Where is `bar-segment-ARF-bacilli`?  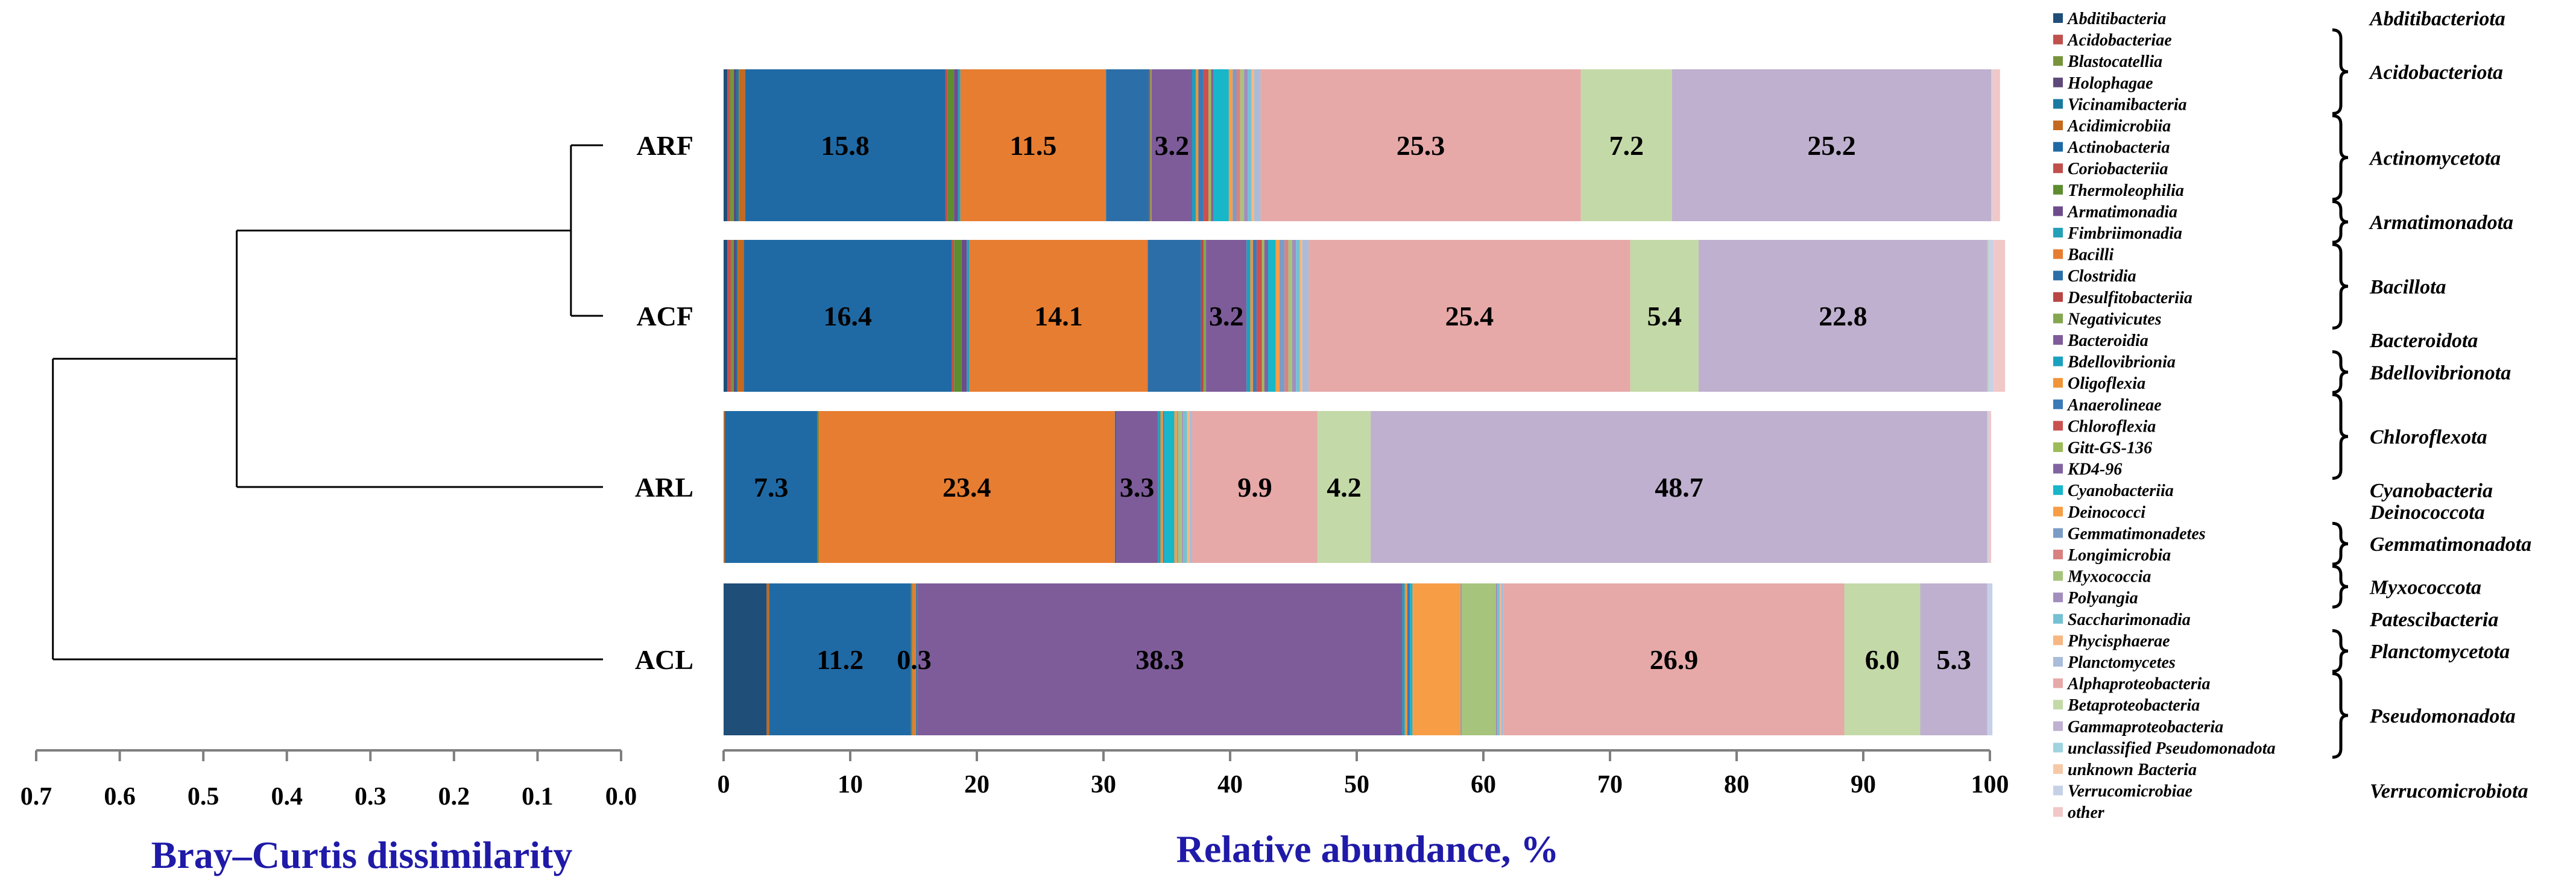
bar-segment-ARF-bacilli is located at coordinates (1033, 145).